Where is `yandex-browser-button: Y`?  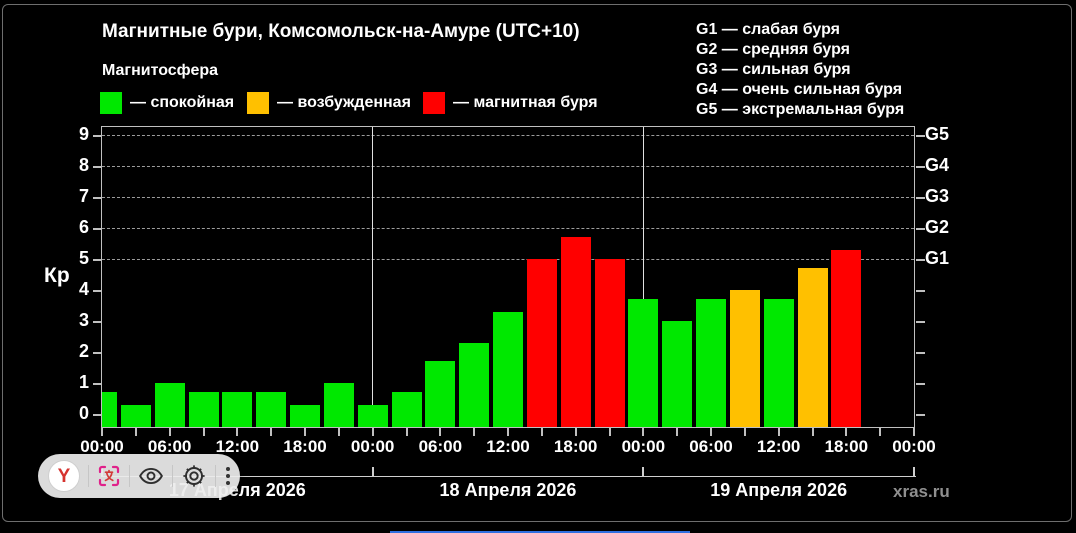 yandex-browser-button: Y is located at coordinates (64, 476).